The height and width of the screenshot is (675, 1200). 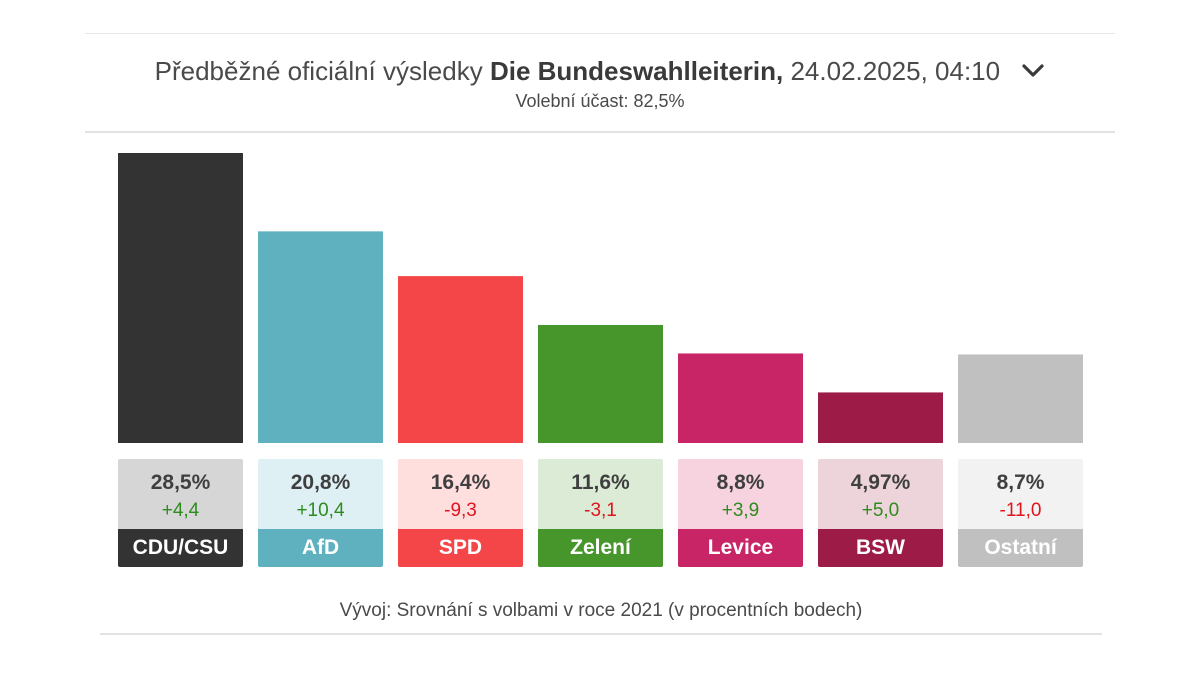 What do you see at coordinates (600, 548) in the screenshot?
I see `party-label: Zelení` at bounding box center [600, 548].